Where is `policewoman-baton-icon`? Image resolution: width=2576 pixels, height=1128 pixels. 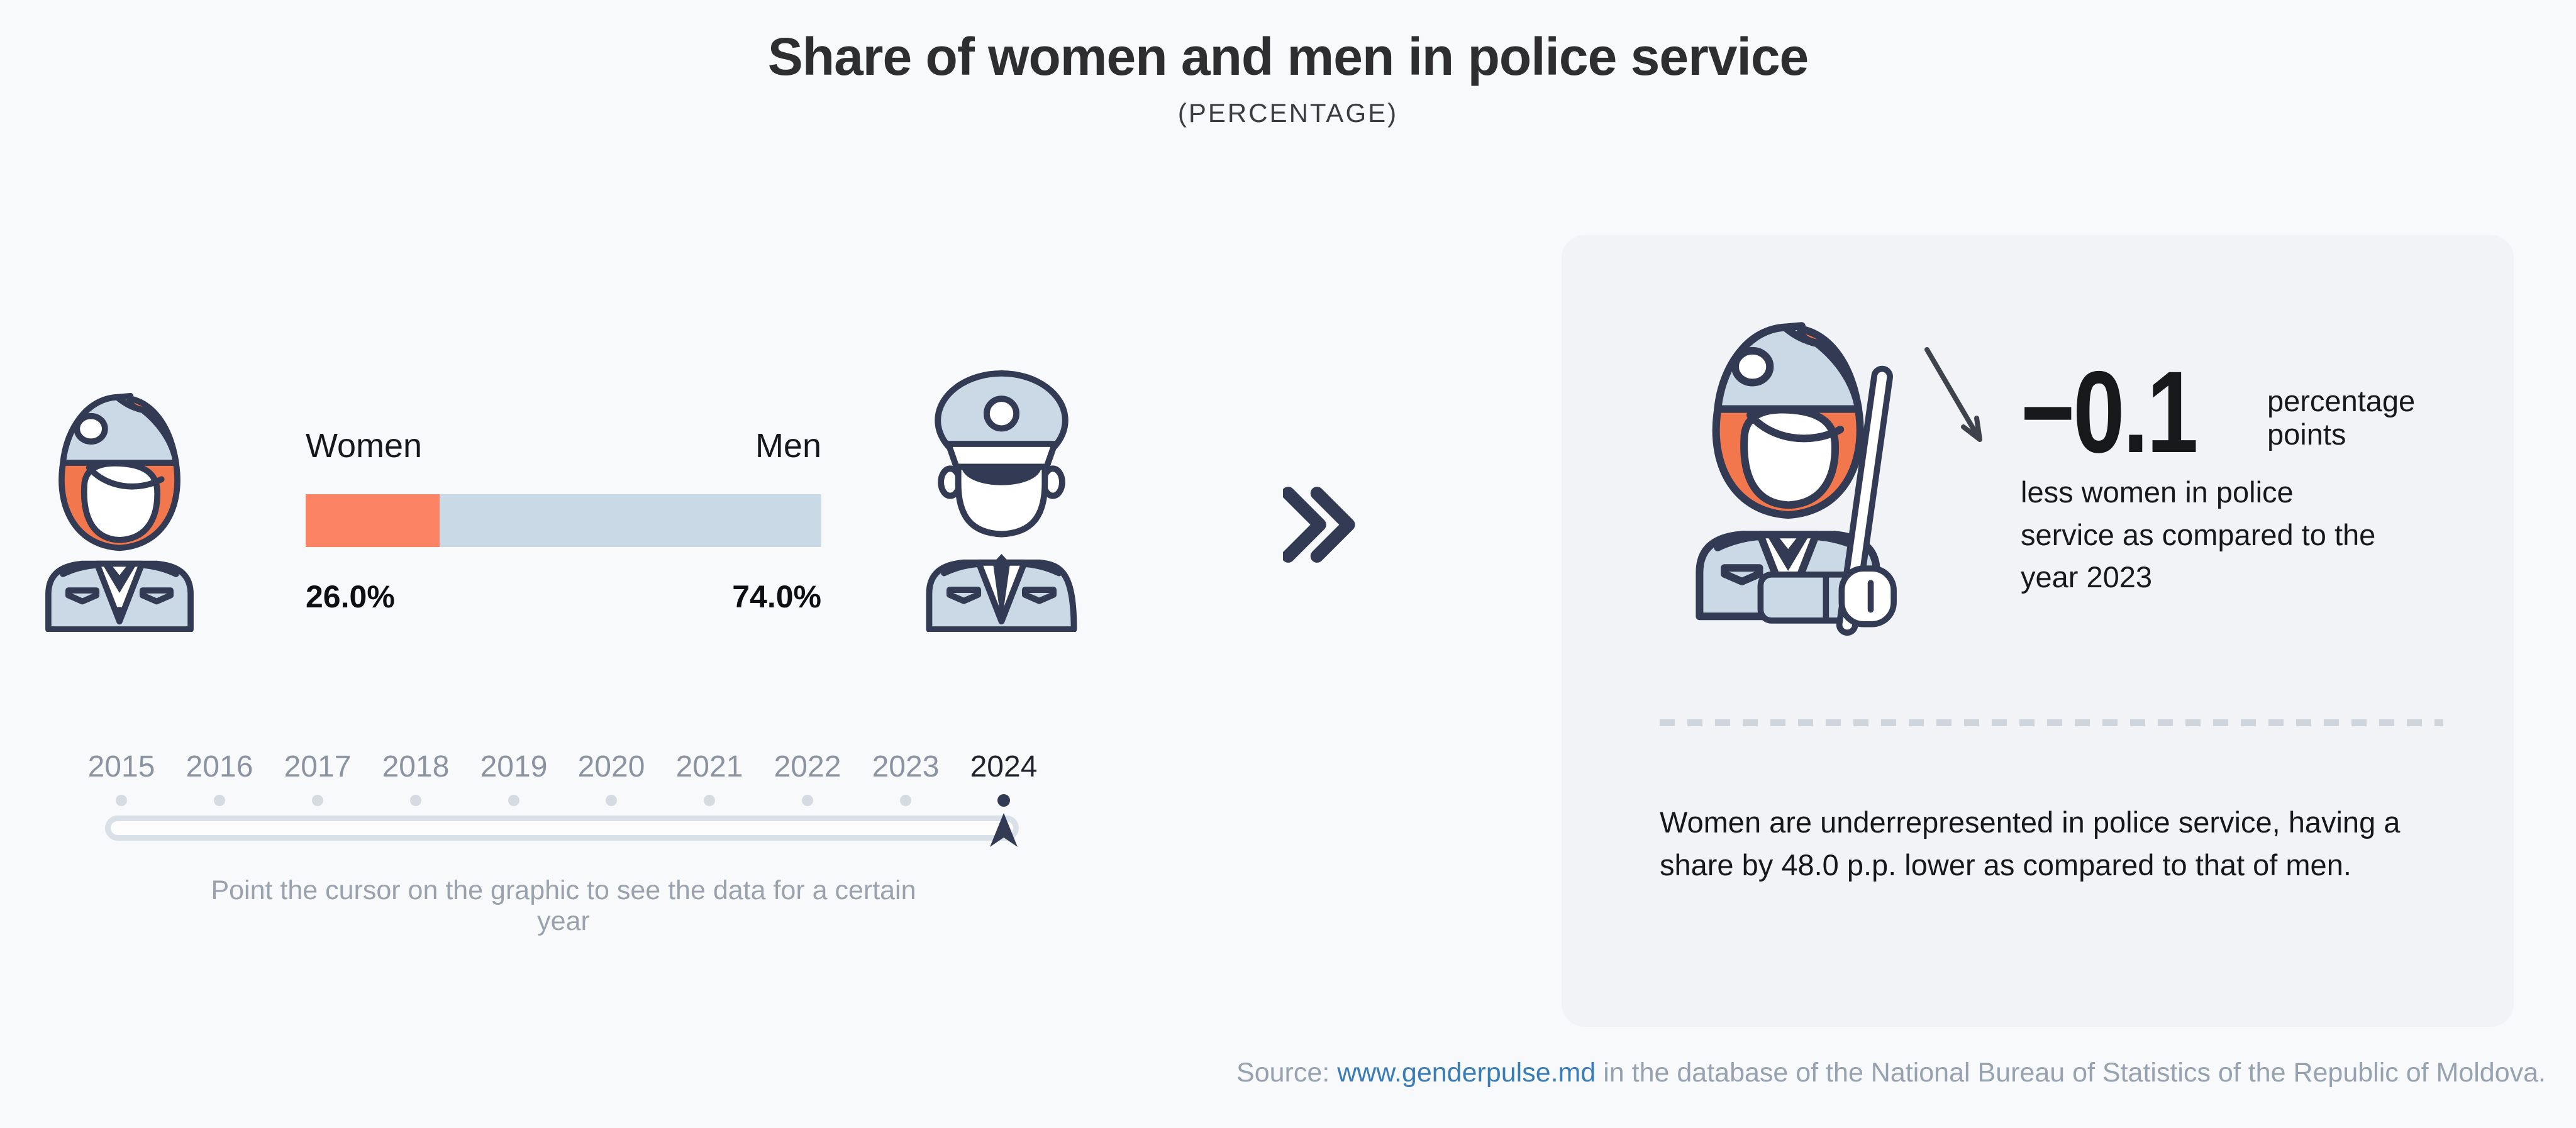 policewoman-baton-icon is located at coordinates (1791, 484).